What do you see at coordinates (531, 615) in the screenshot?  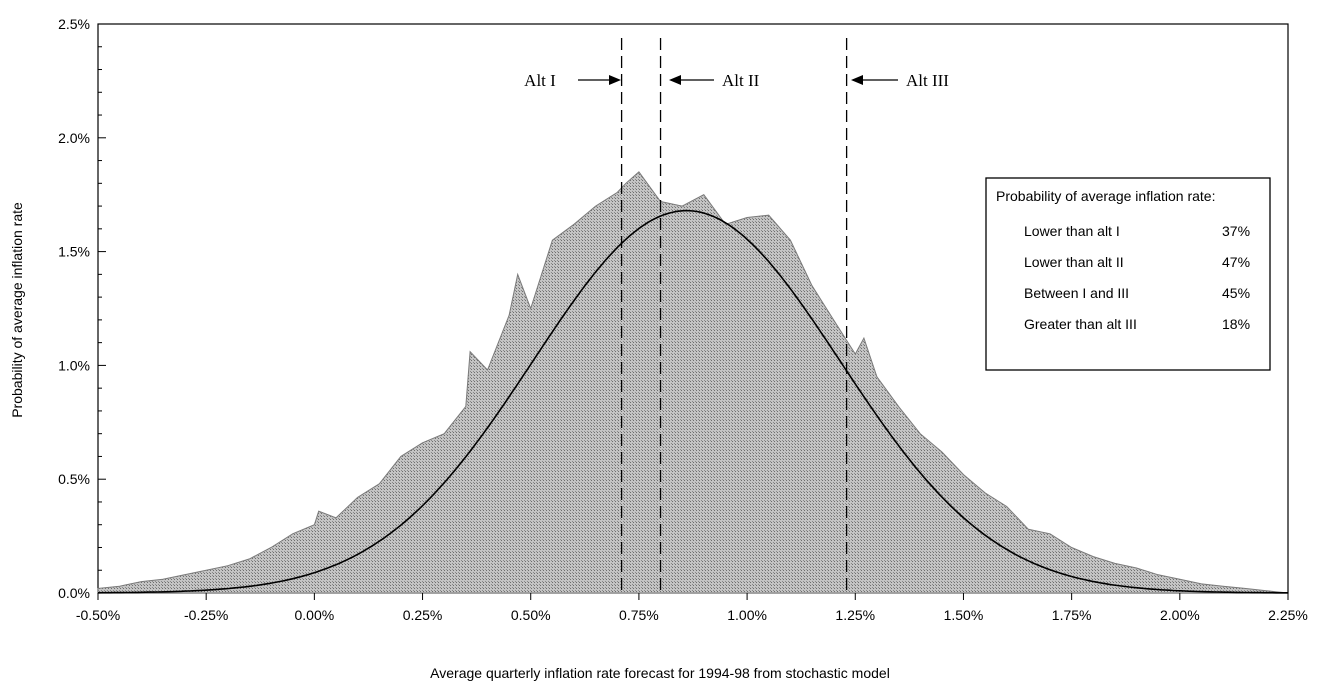 I see `x-tick-label: 0.50%` at bounding box center [531, 615].